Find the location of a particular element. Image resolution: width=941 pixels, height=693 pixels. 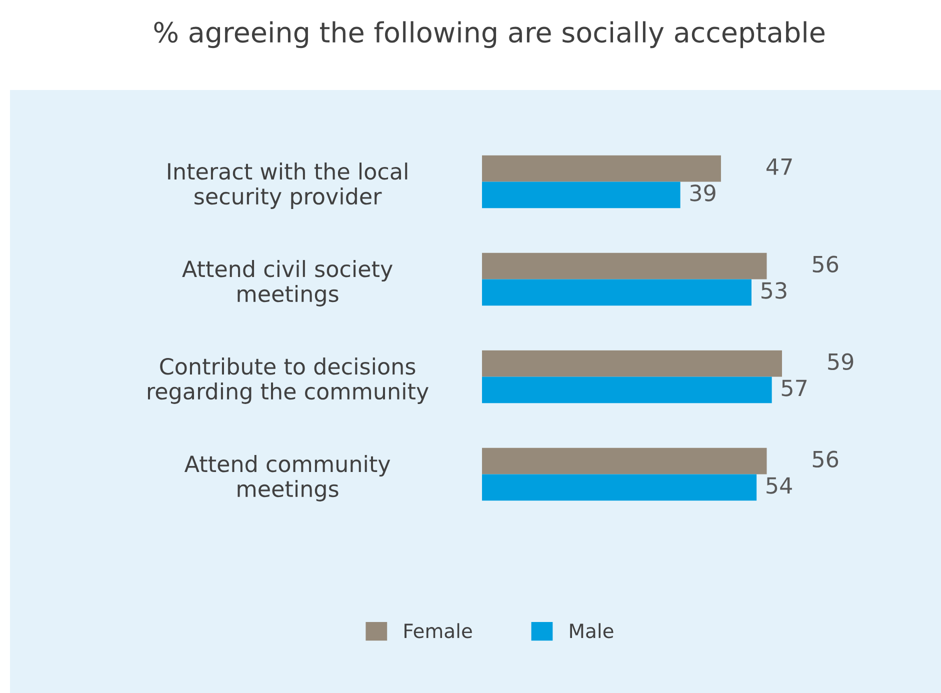

y-tick-label: Interact with the local security provider is located at coordinates (288, 185).